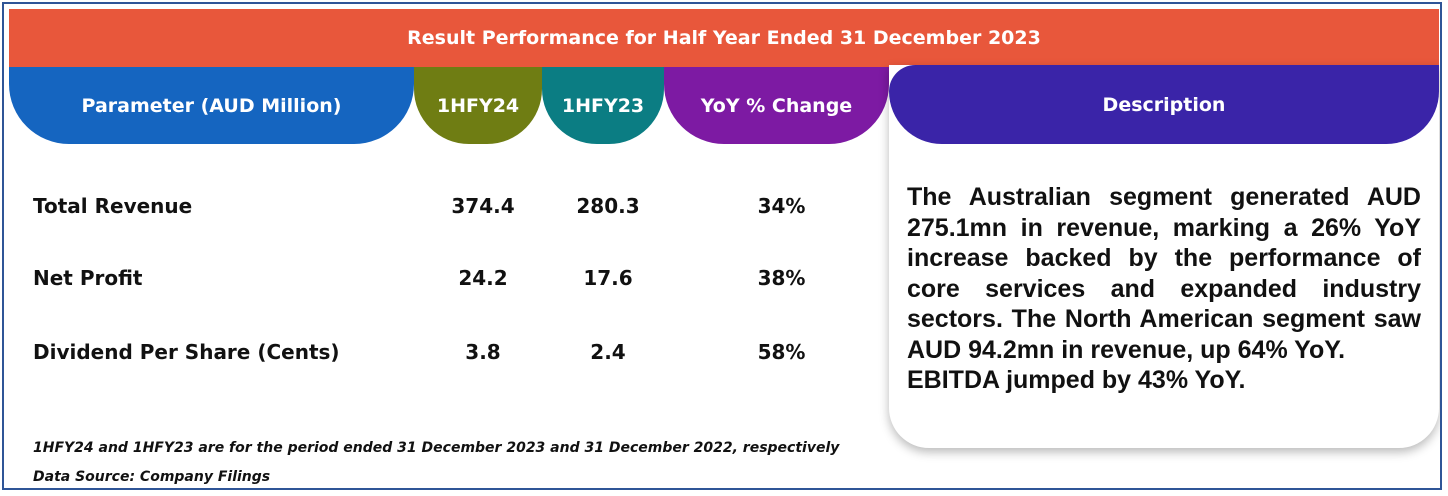 This screenshot has height=496, width=1448. Describe the element at coordinates (781, 206) in the screenshot. I see `row-value-yoy: 34%` at that location.